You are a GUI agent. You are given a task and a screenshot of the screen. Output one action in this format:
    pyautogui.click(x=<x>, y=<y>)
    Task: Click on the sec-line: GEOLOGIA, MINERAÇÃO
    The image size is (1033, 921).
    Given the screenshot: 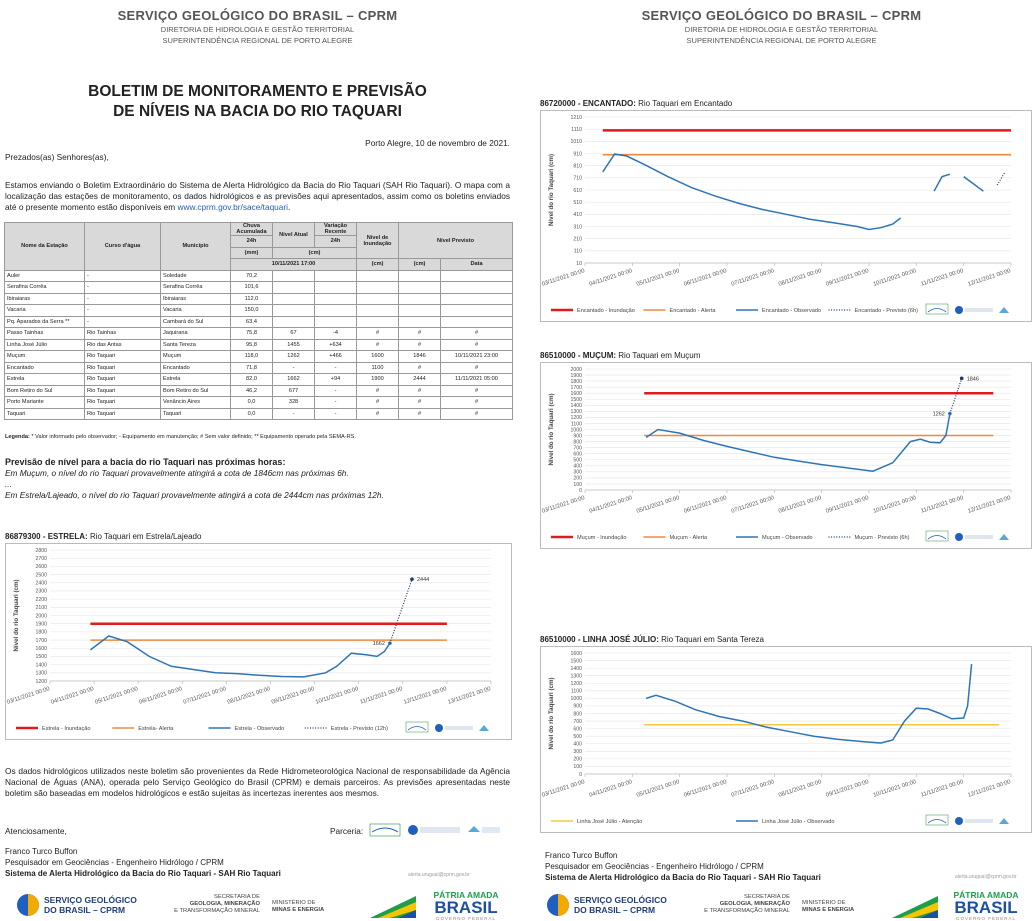 What is the action you would take?
    pyautogui.click(x=224, y=904)
    